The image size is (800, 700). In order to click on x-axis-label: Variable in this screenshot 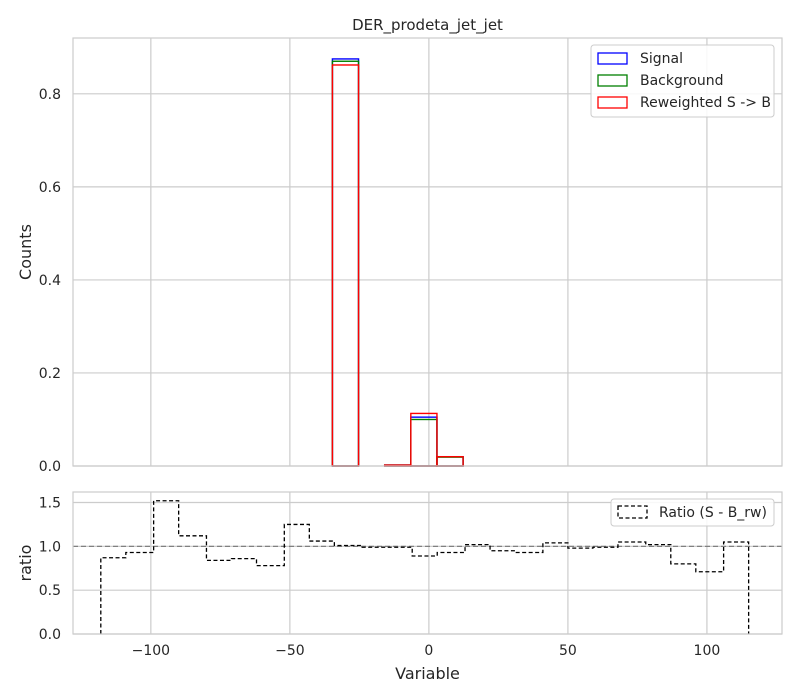, I will do `click(427, 673)`.